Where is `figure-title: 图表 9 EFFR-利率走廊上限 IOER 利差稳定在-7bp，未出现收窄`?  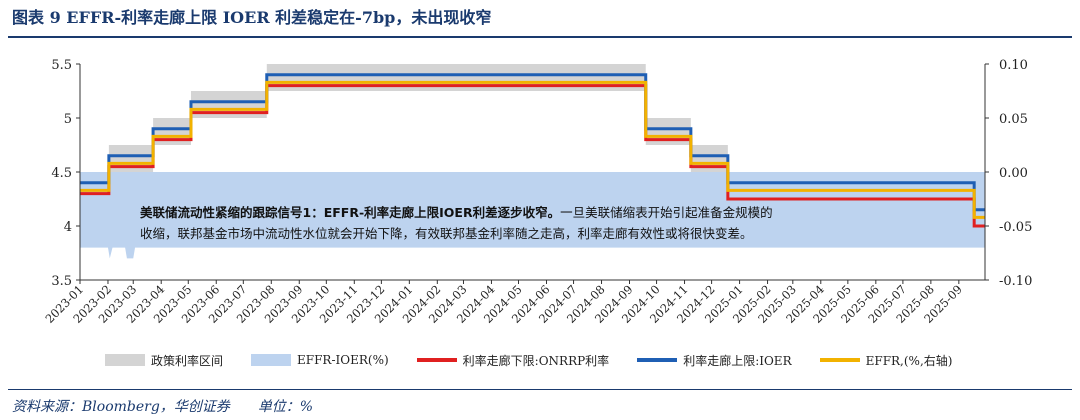
figure-title: 图表 9 EFFR-利率走廊上限 IOER 利差稳定在-7bp，未出现收窄 is located at coordinates (252, 17).